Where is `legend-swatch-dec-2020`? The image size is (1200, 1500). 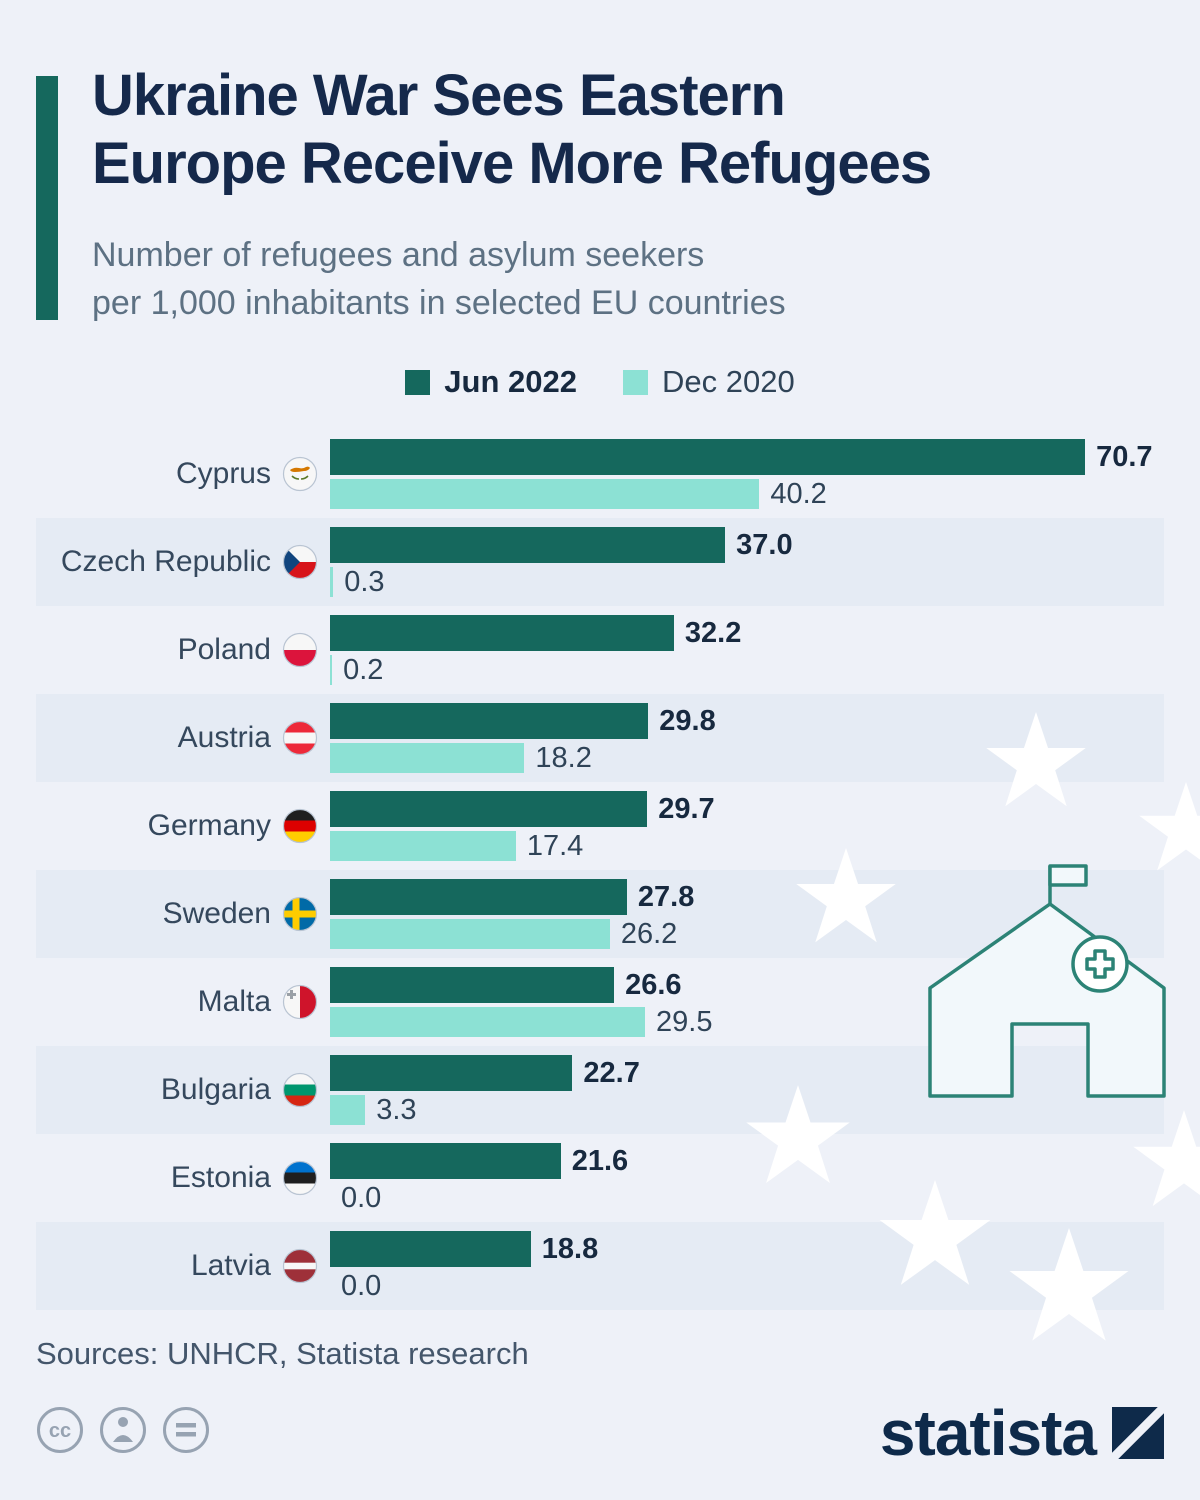 legend-swatch-dec-2020 is located at coordinates (635, 382).